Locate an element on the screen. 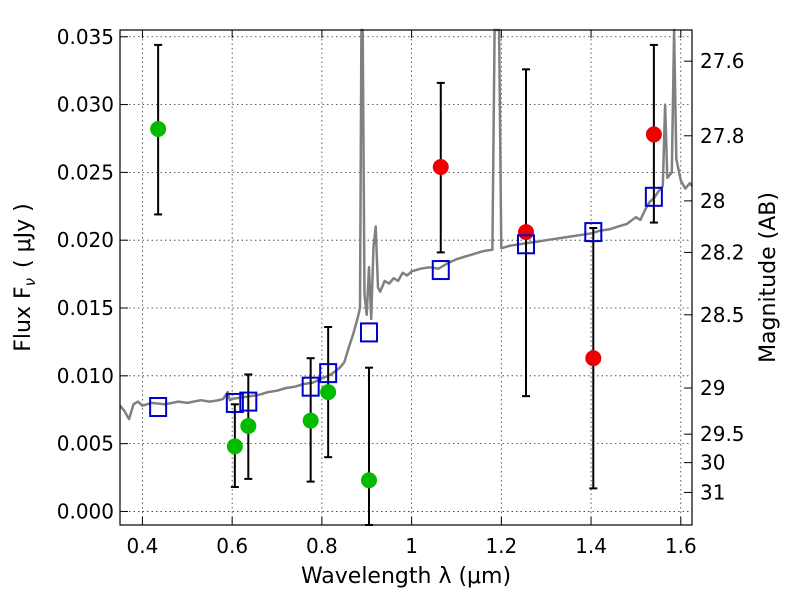  y-tick-label: 0.000 is located at coordinates (85, 511).